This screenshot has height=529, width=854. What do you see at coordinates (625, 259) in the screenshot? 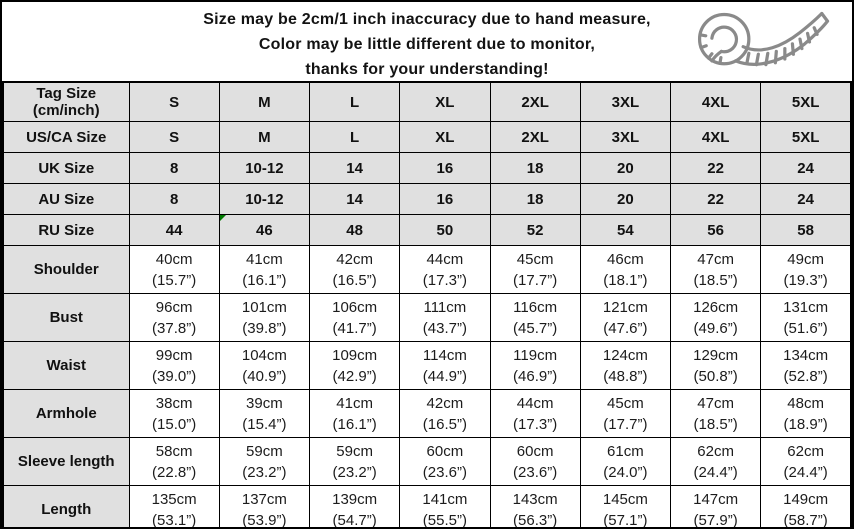
I see `cm-value: 46cm` at bounding box center [625, 259].